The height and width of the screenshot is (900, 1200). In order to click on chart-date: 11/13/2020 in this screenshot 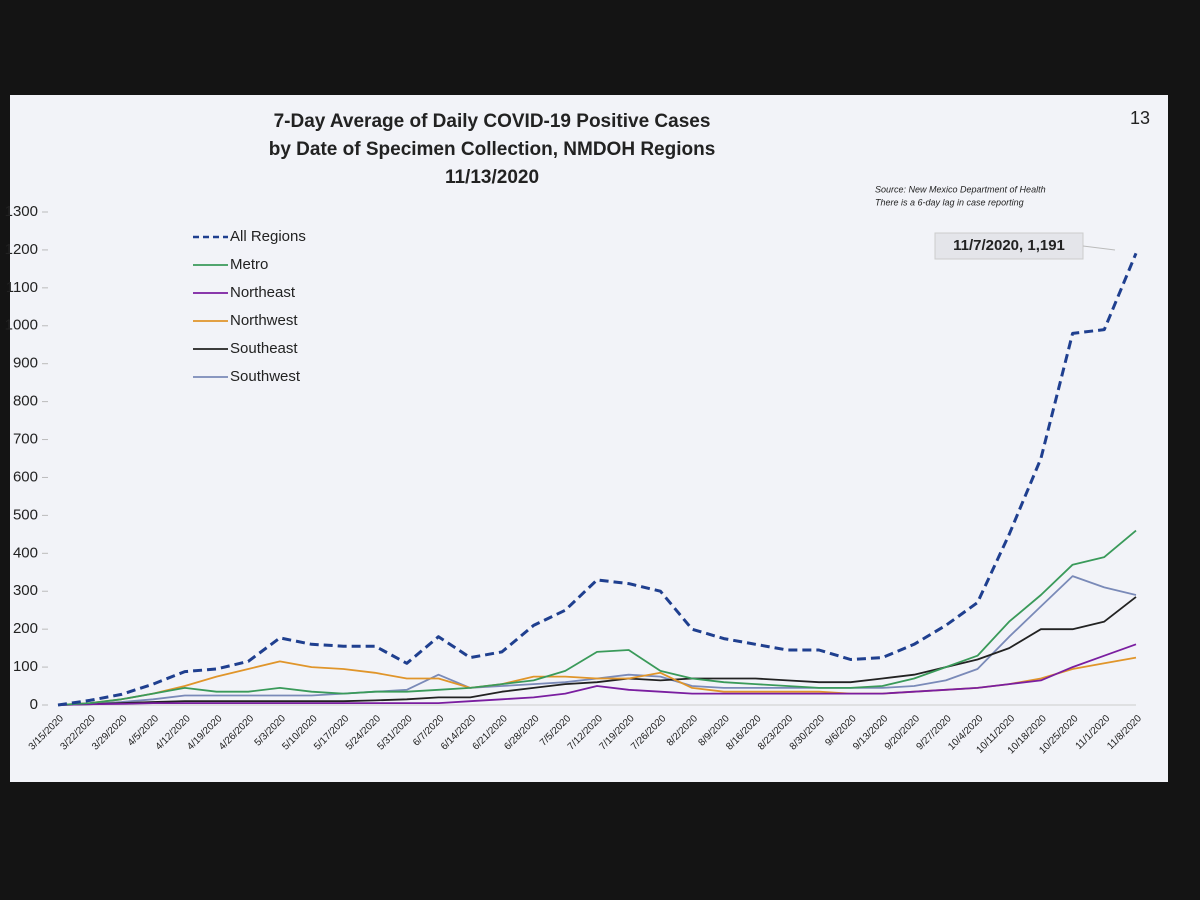, I will do `click(492, 177)`.